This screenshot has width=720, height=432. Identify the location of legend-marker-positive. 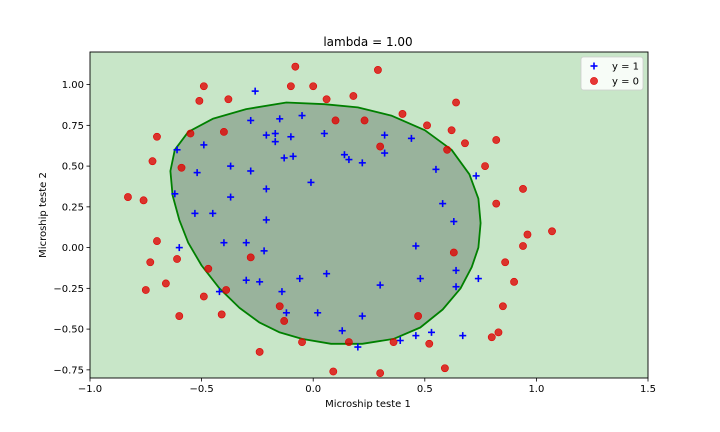
(594, 66).